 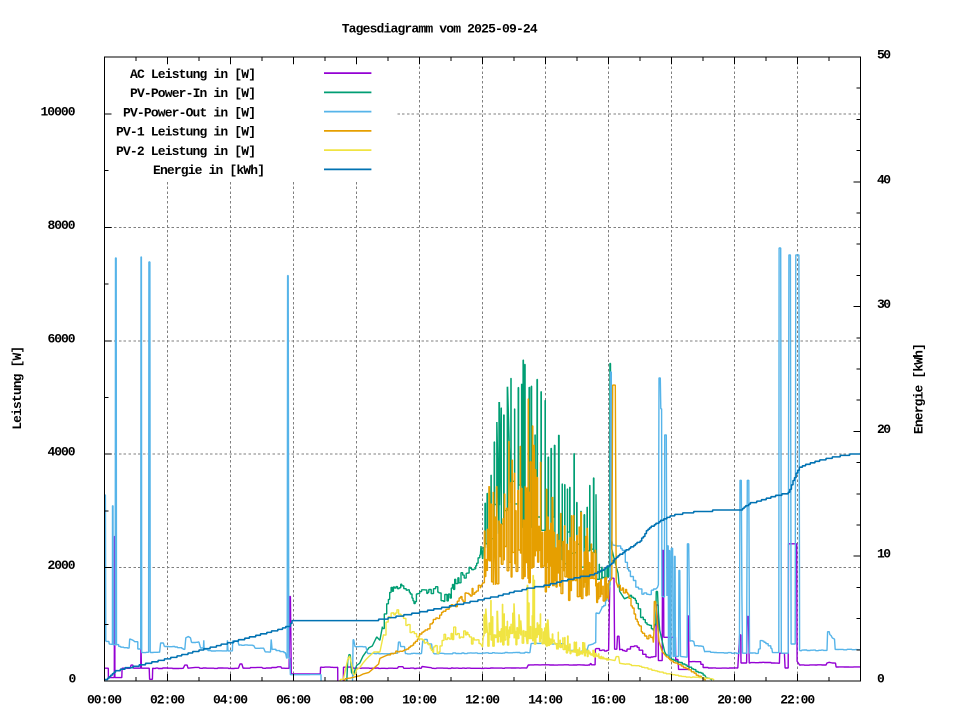 I want to click on svg-text: 30, so click(x=884, y=304).